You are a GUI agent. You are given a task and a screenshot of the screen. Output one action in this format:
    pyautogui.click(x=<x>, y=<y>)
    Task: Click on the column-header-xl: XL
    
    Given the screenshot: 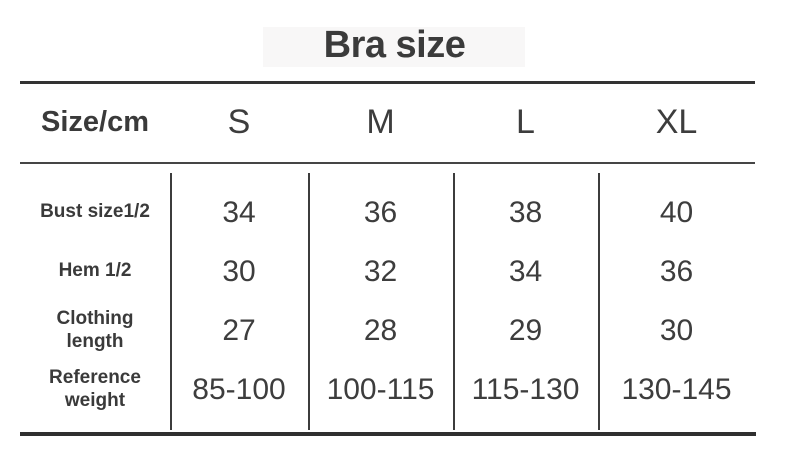 What is the action you would take?
    pyautogui.click(x=676, y=121)
    